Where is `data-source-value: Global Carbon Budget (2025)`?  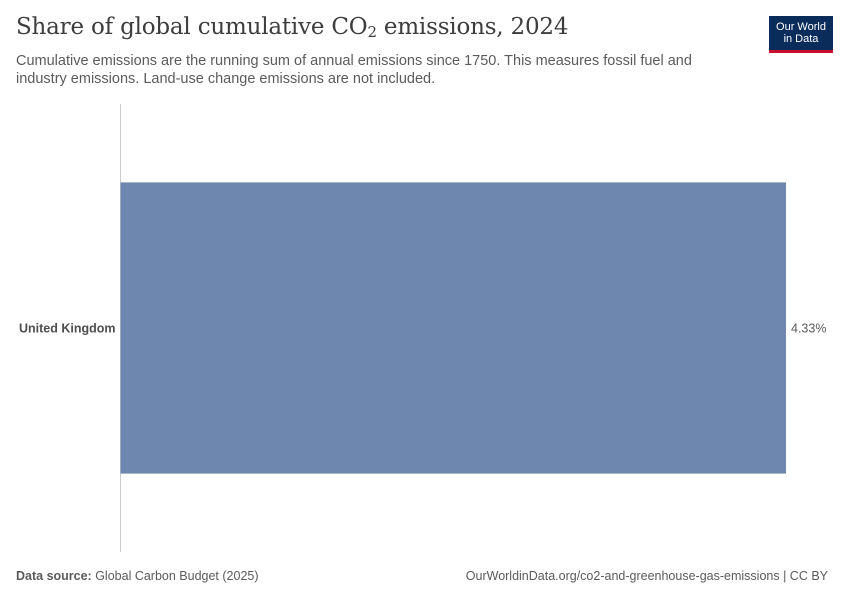
data-source-value: Global Carbon Budget (2025) is located at coordinates (175, 576).